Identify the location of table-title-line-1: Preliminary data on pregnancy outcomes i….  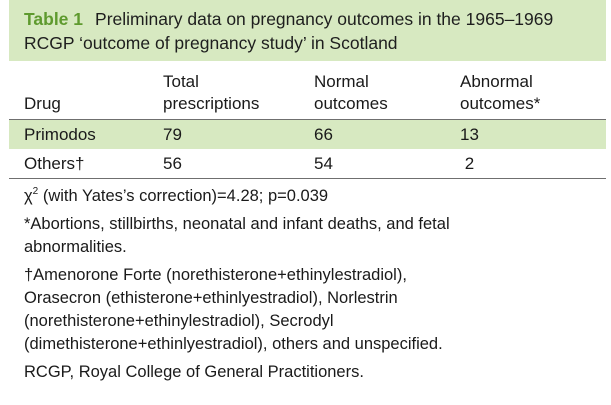
(324, 19).